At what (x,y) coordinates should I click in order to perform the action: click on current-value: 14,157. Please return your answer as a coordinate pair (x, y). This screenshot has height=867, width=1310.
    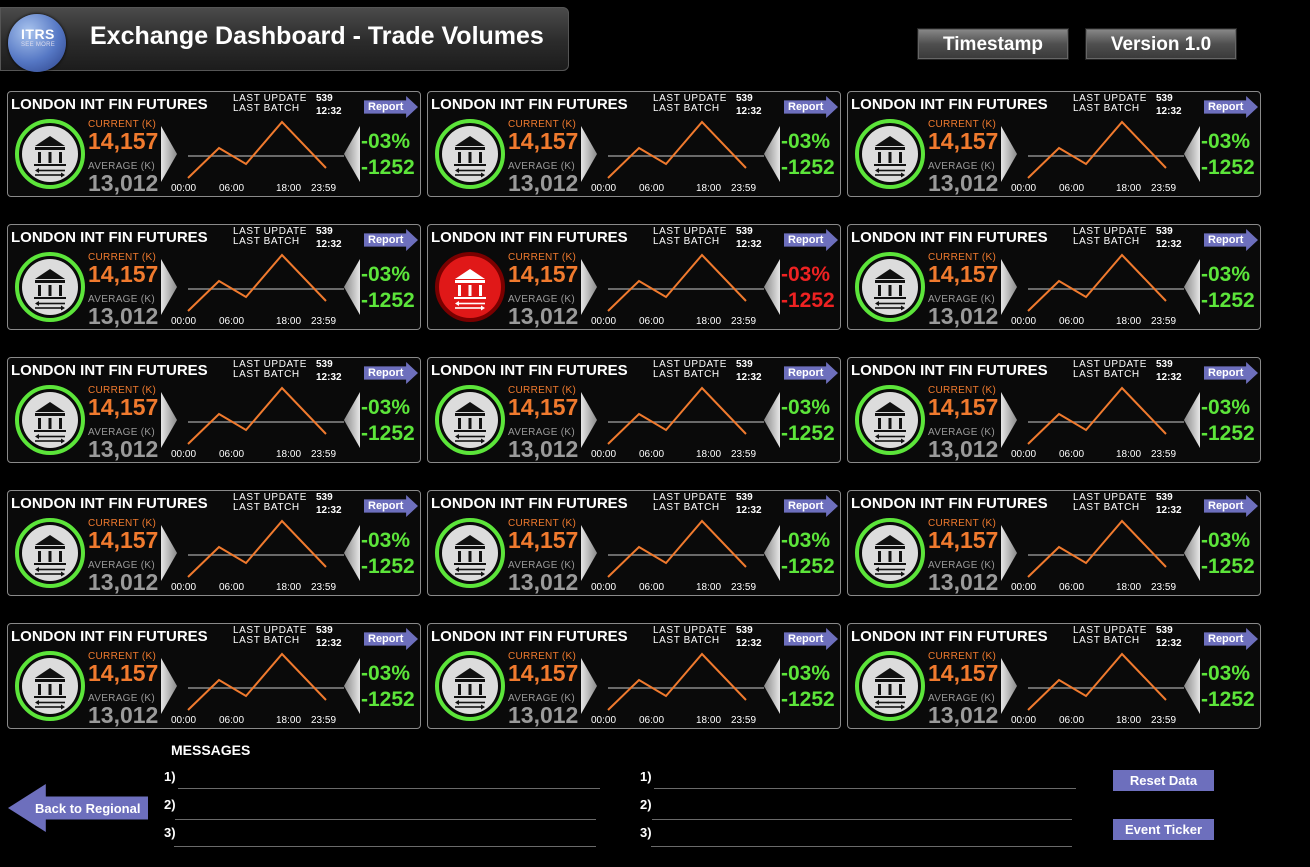
    Looking at the image, I should click on (963, 141).